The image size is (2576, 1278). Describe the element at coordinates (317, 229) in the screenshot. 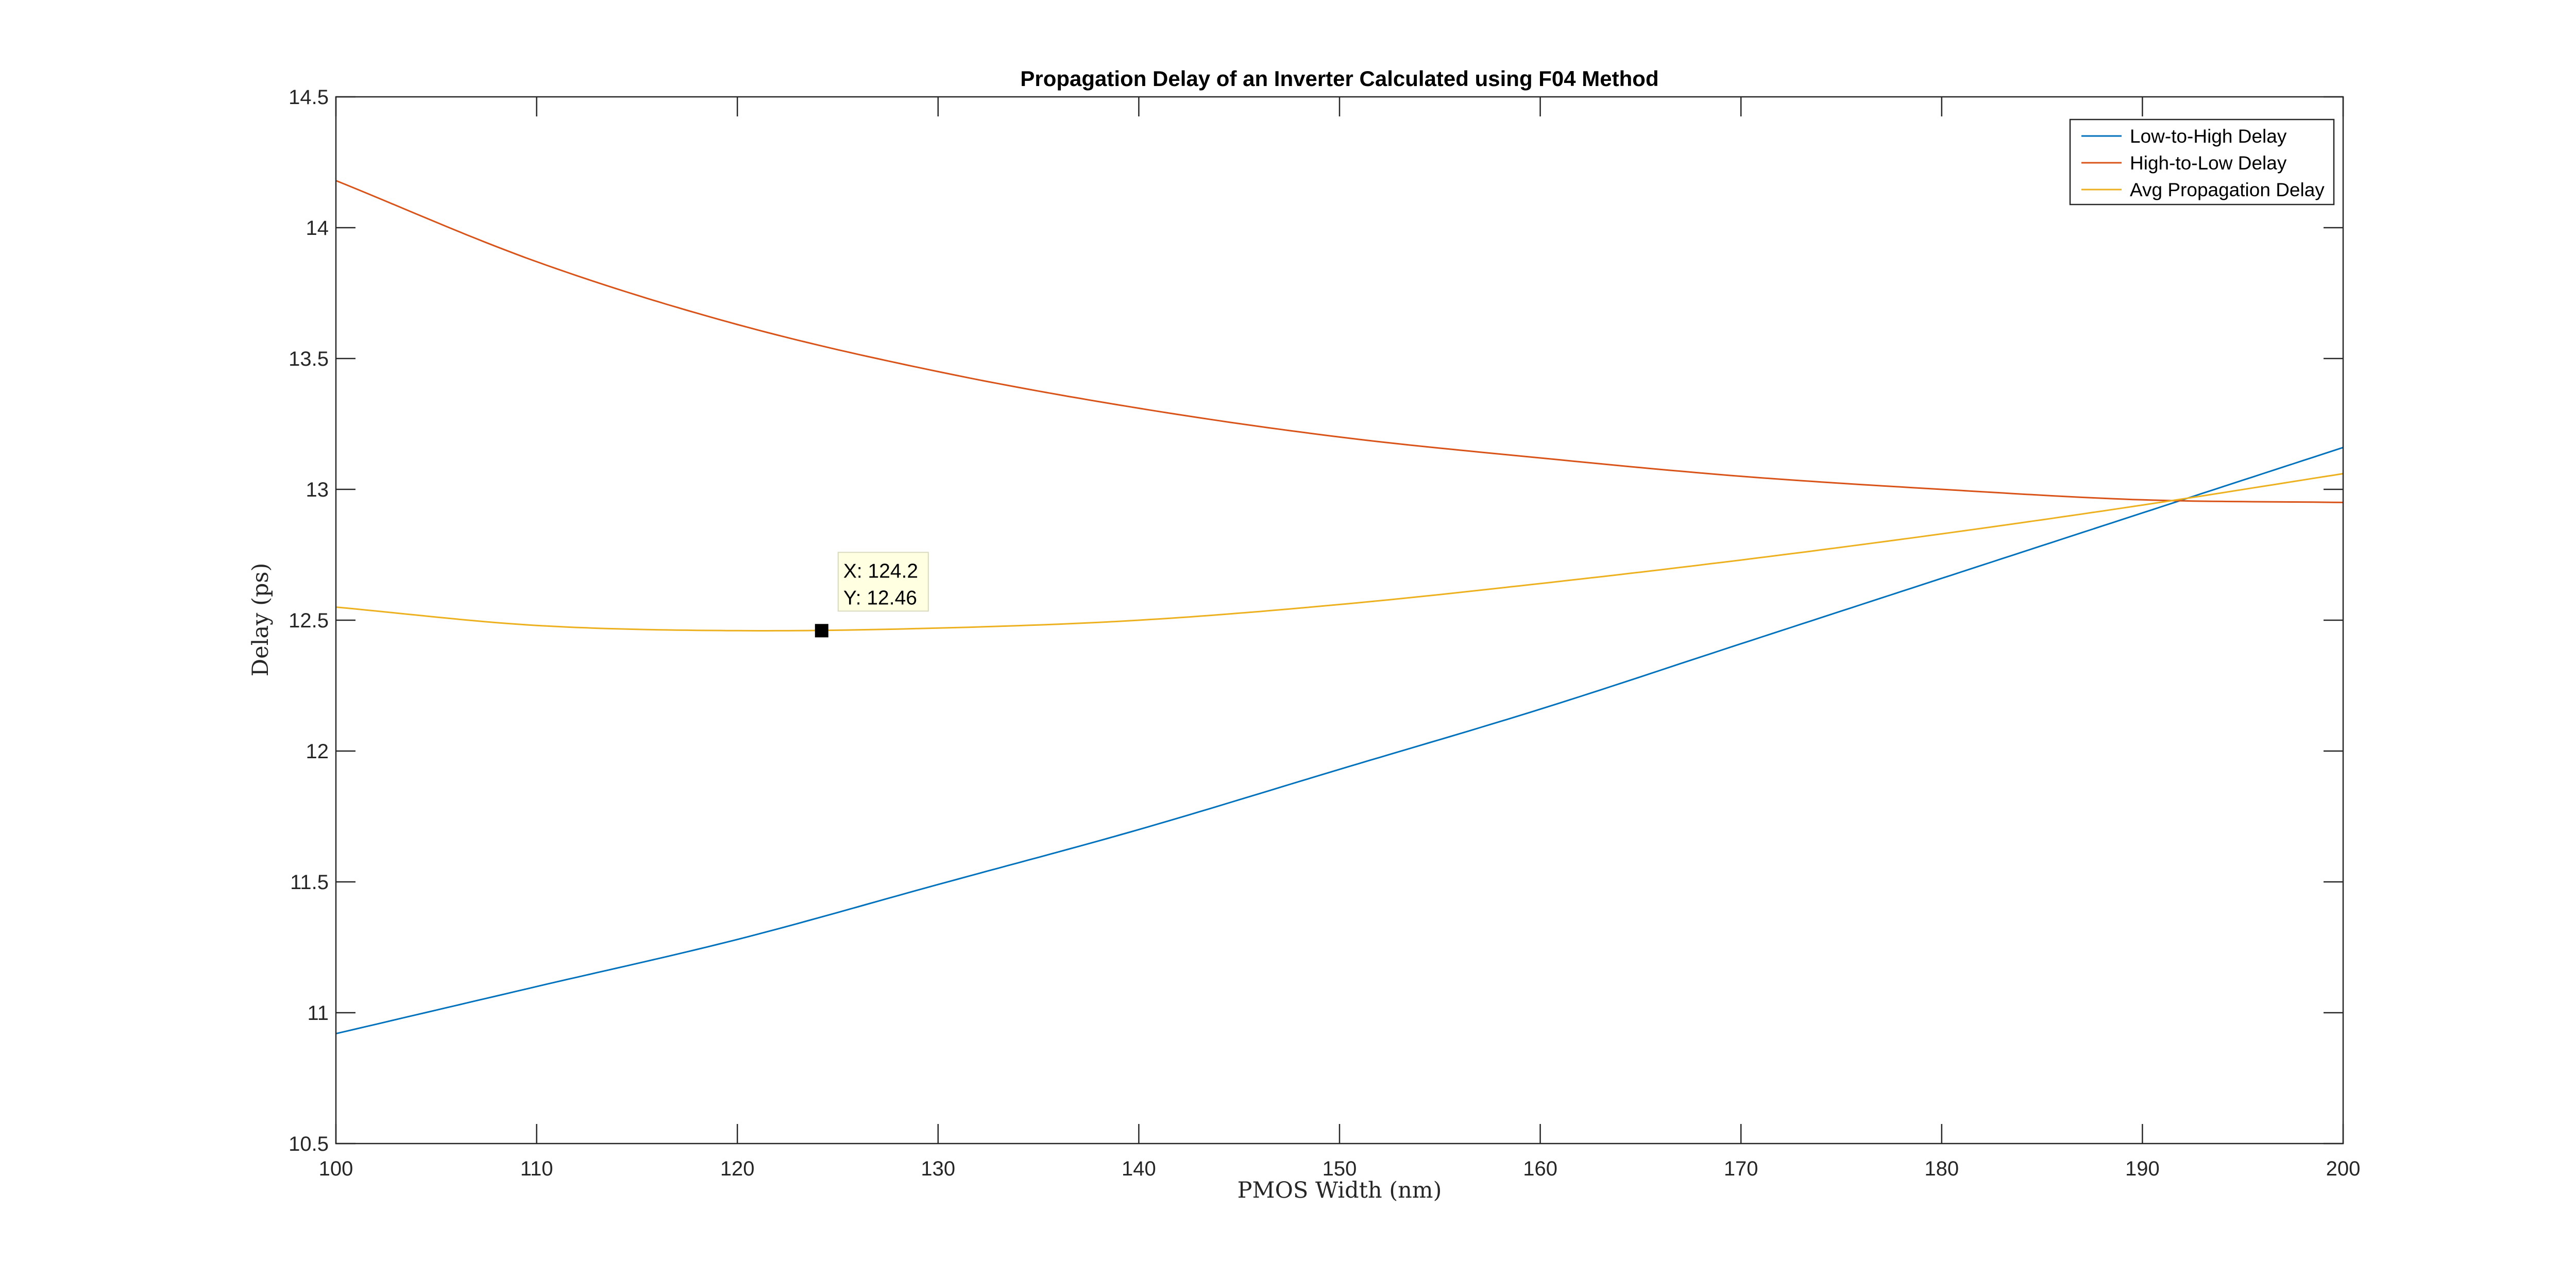

I see `y-tick-label: 14` at that location.